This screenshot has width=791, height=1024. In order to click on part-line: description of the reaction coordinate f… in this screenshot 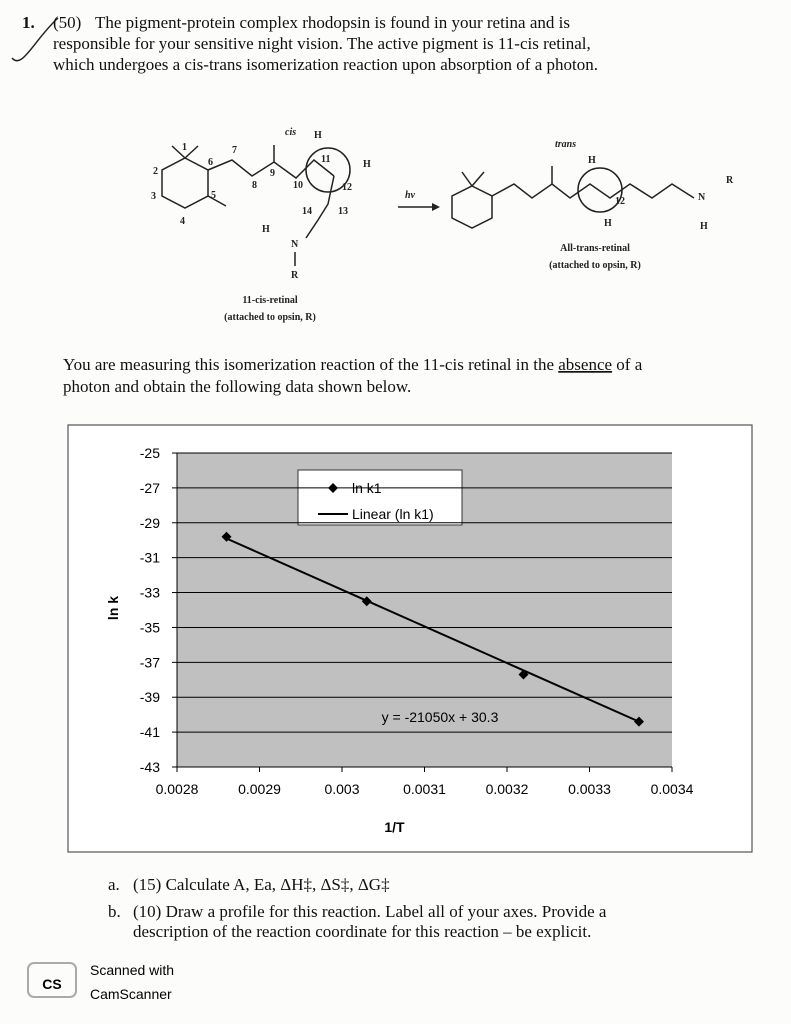, I will do `click(362, 931)`.